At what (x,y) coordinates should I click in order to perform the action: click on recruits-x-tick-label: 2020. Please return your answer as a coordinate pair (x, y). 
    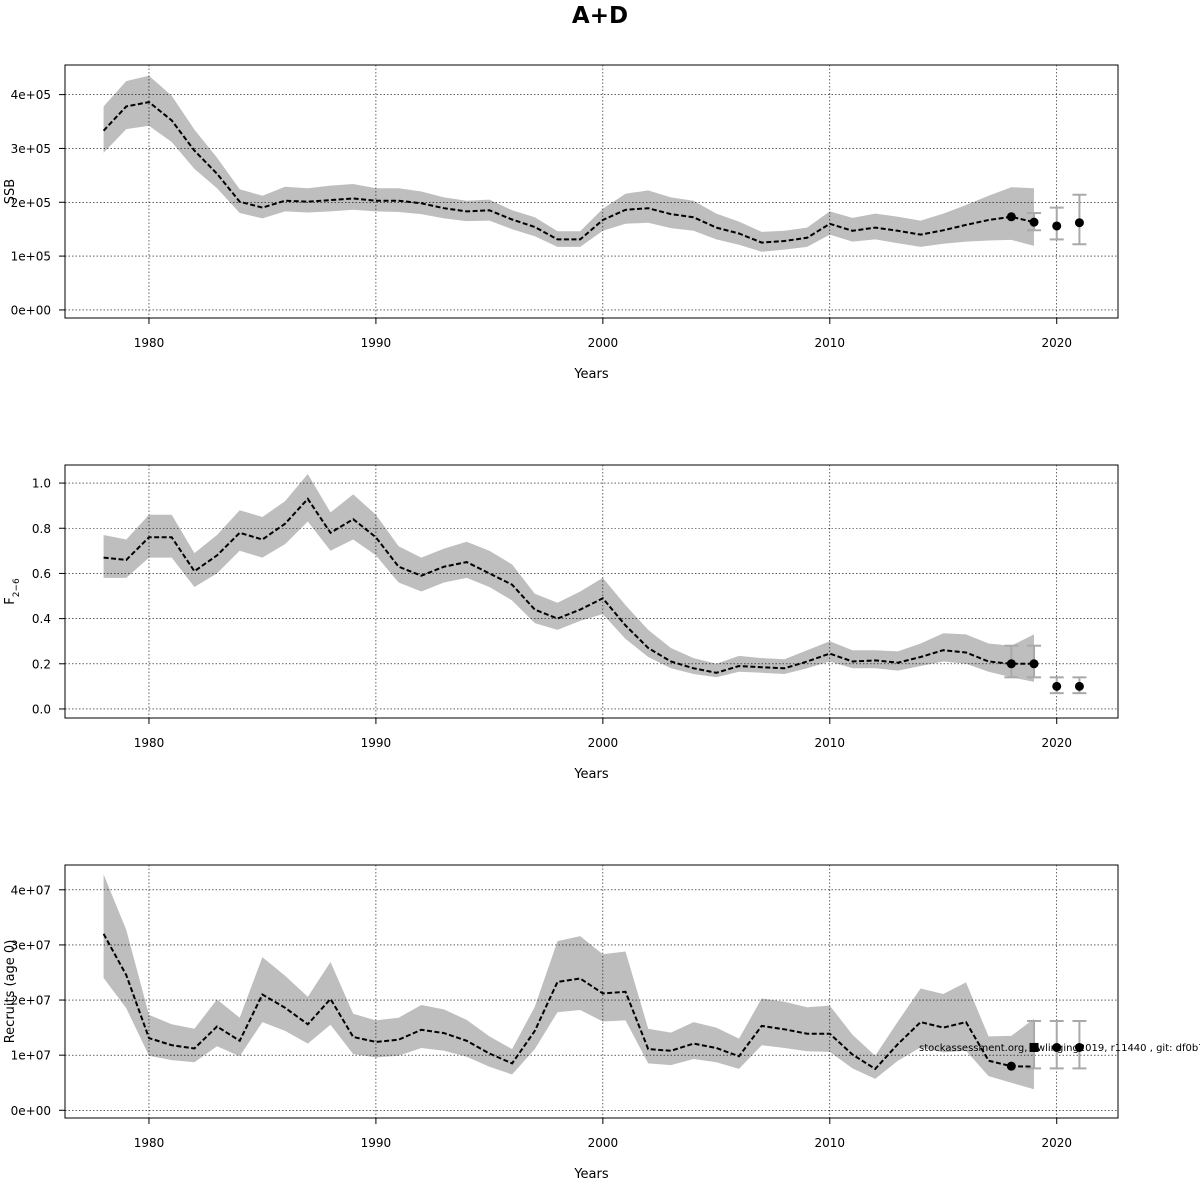
    Looking at the image, I should click on (1056, 1143).